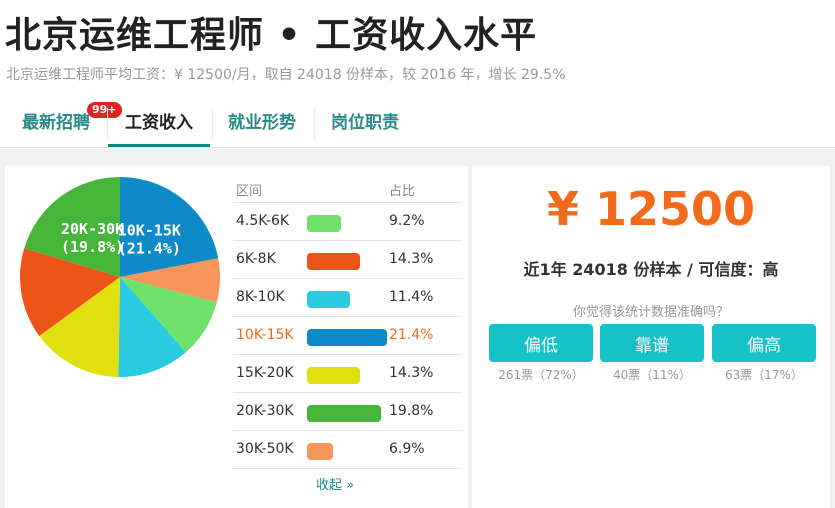 The image size is (835, 508). I want to click on tab-latest-jobs: 最新招聘, so click(56, 123).